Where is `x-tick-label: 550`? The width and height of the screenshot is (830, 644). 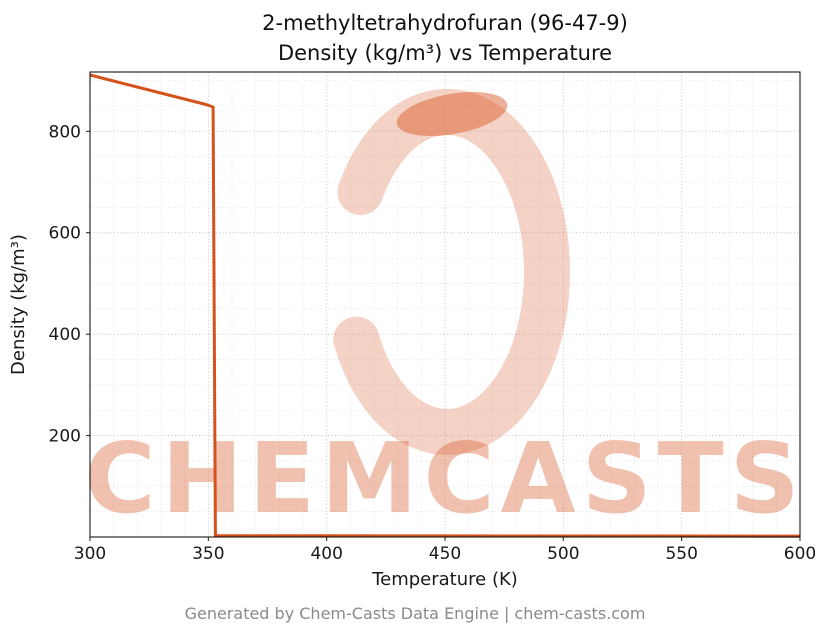
x-tick-label: 550 is located at coordinates (681, 554).